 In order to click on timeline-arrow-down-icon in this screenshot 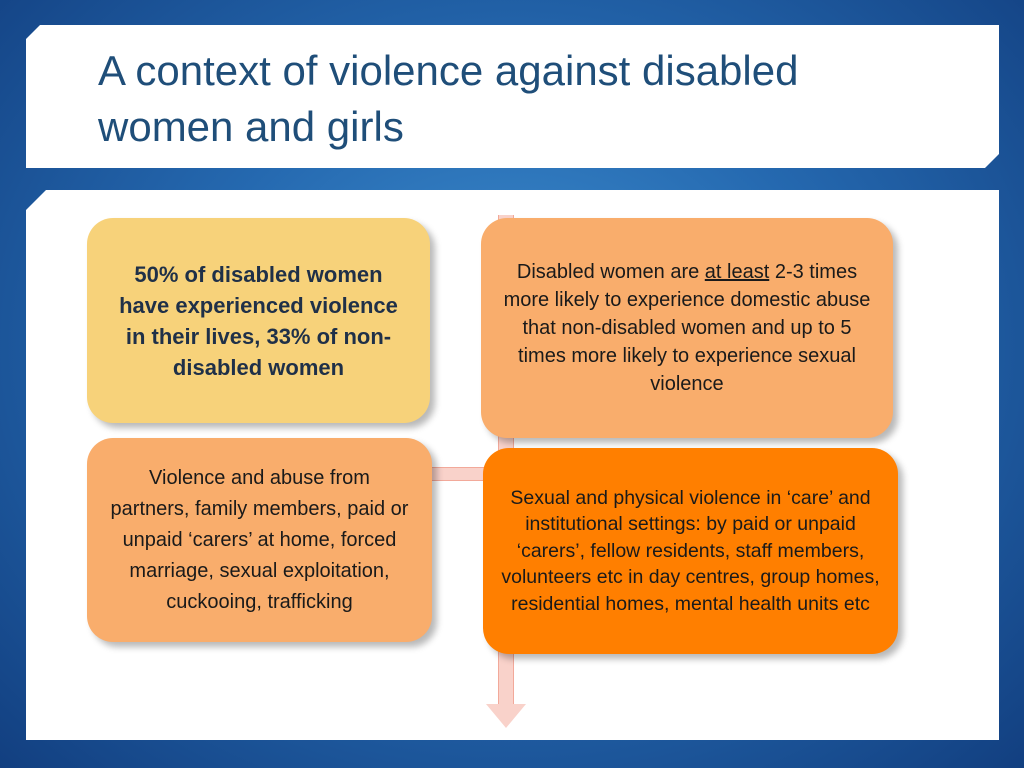, I will do `click(506, 716)`.